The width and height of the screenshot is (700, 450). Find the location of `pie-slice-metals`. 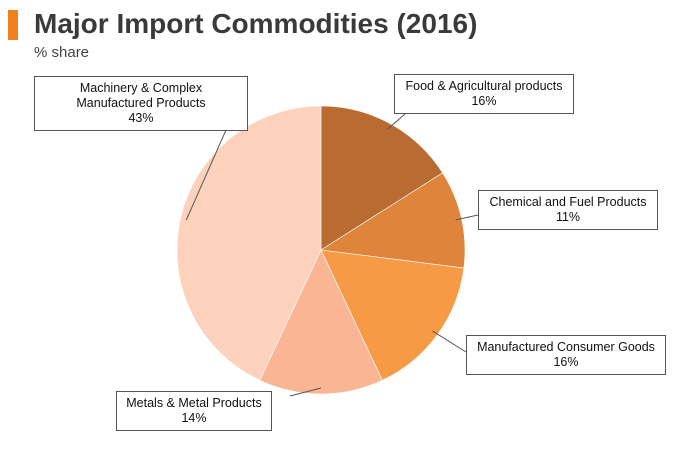

pie-slice-metals is located at coordinates (321, 322).